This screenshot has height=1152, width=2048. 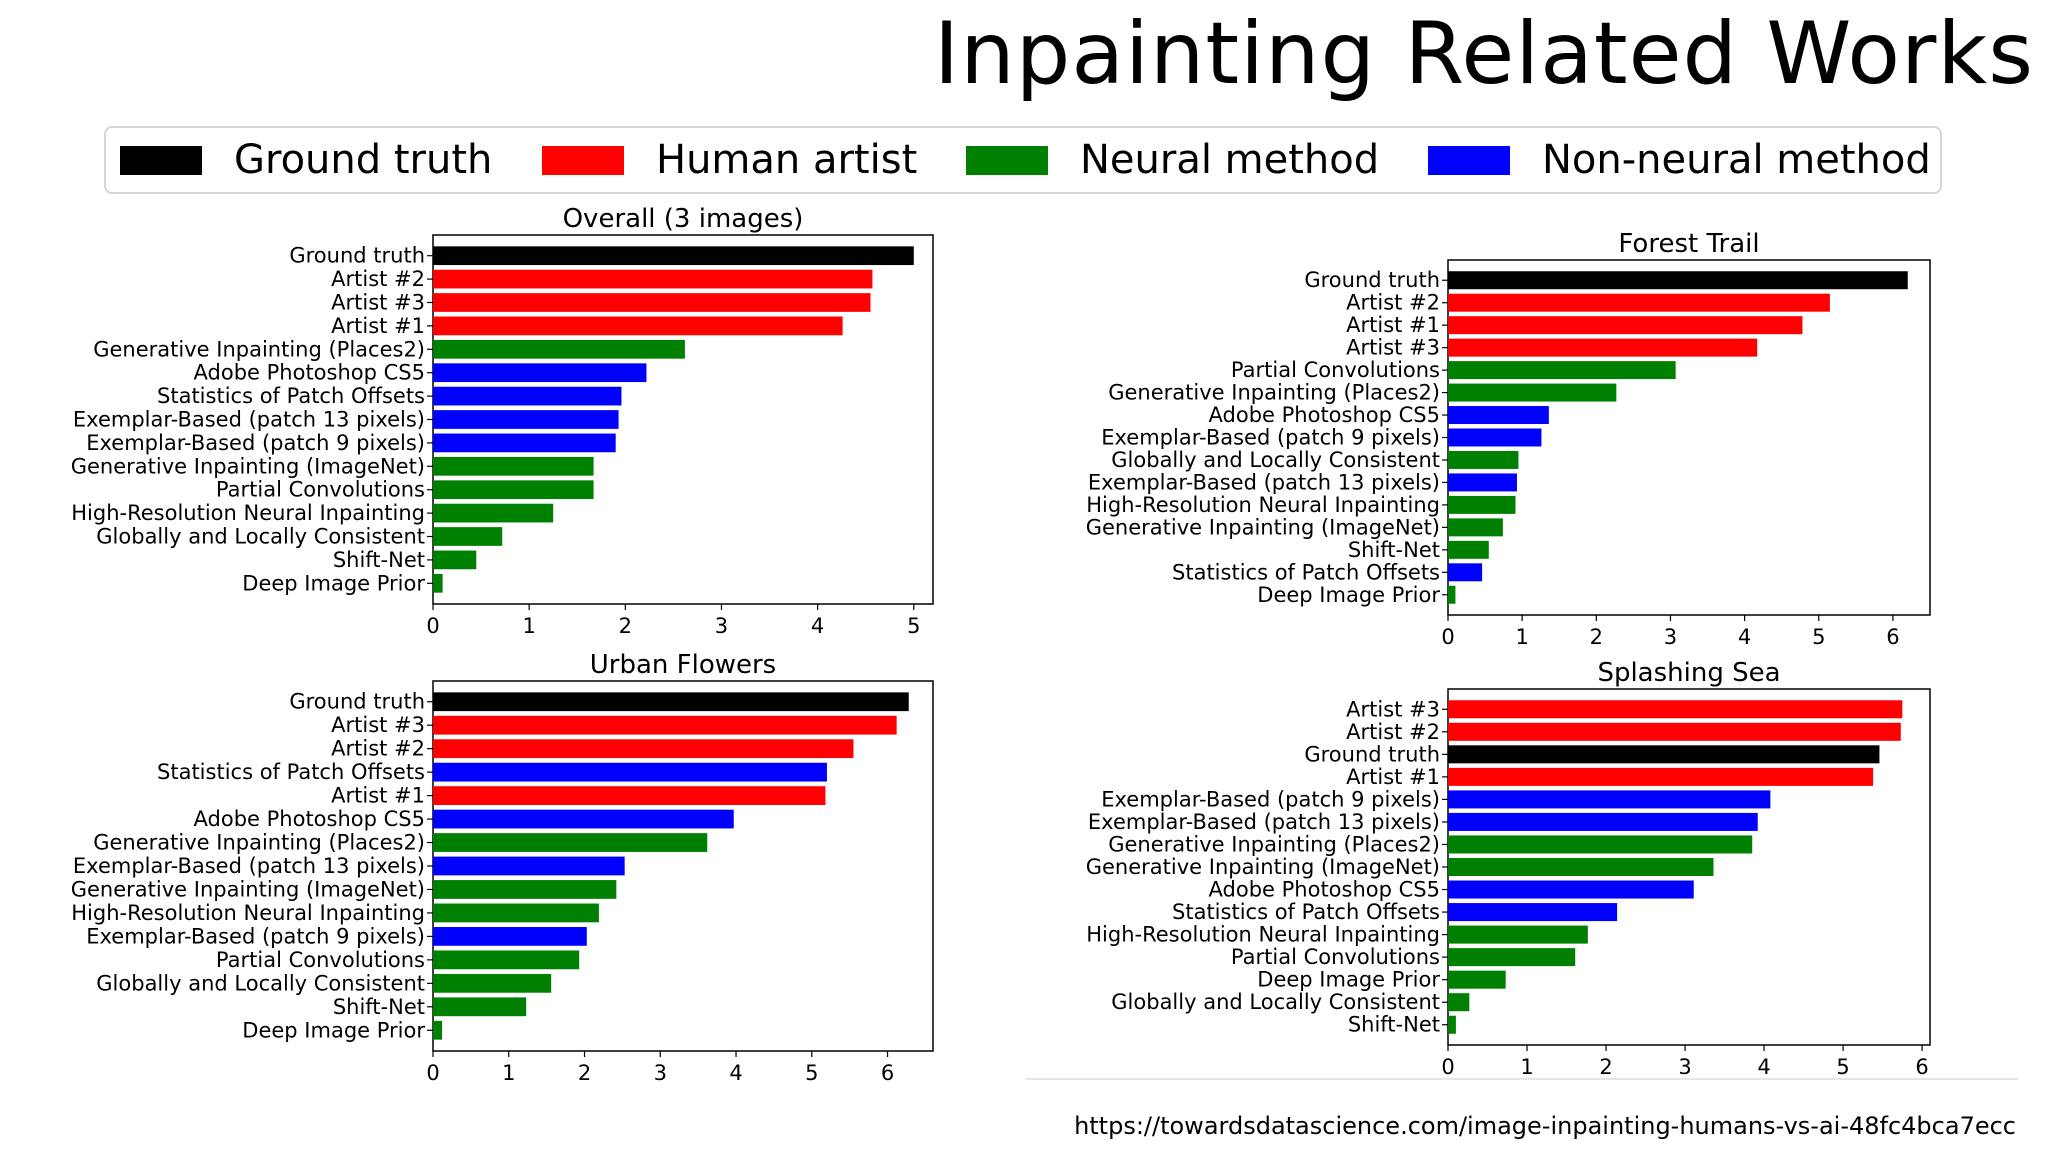 What do you see at coordinates (1483, 54) in the screenshot?
I see `slide-title: Inpainting Related Works` at bounding box center [1483, 54].